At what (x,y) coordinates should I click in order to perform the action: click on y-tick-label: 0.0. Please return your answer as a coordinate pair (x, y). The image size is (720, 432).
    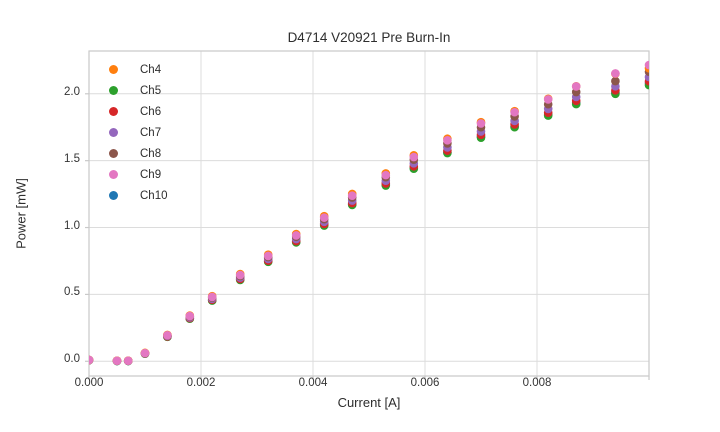
    Looking at the image, I should click on (72, 359).